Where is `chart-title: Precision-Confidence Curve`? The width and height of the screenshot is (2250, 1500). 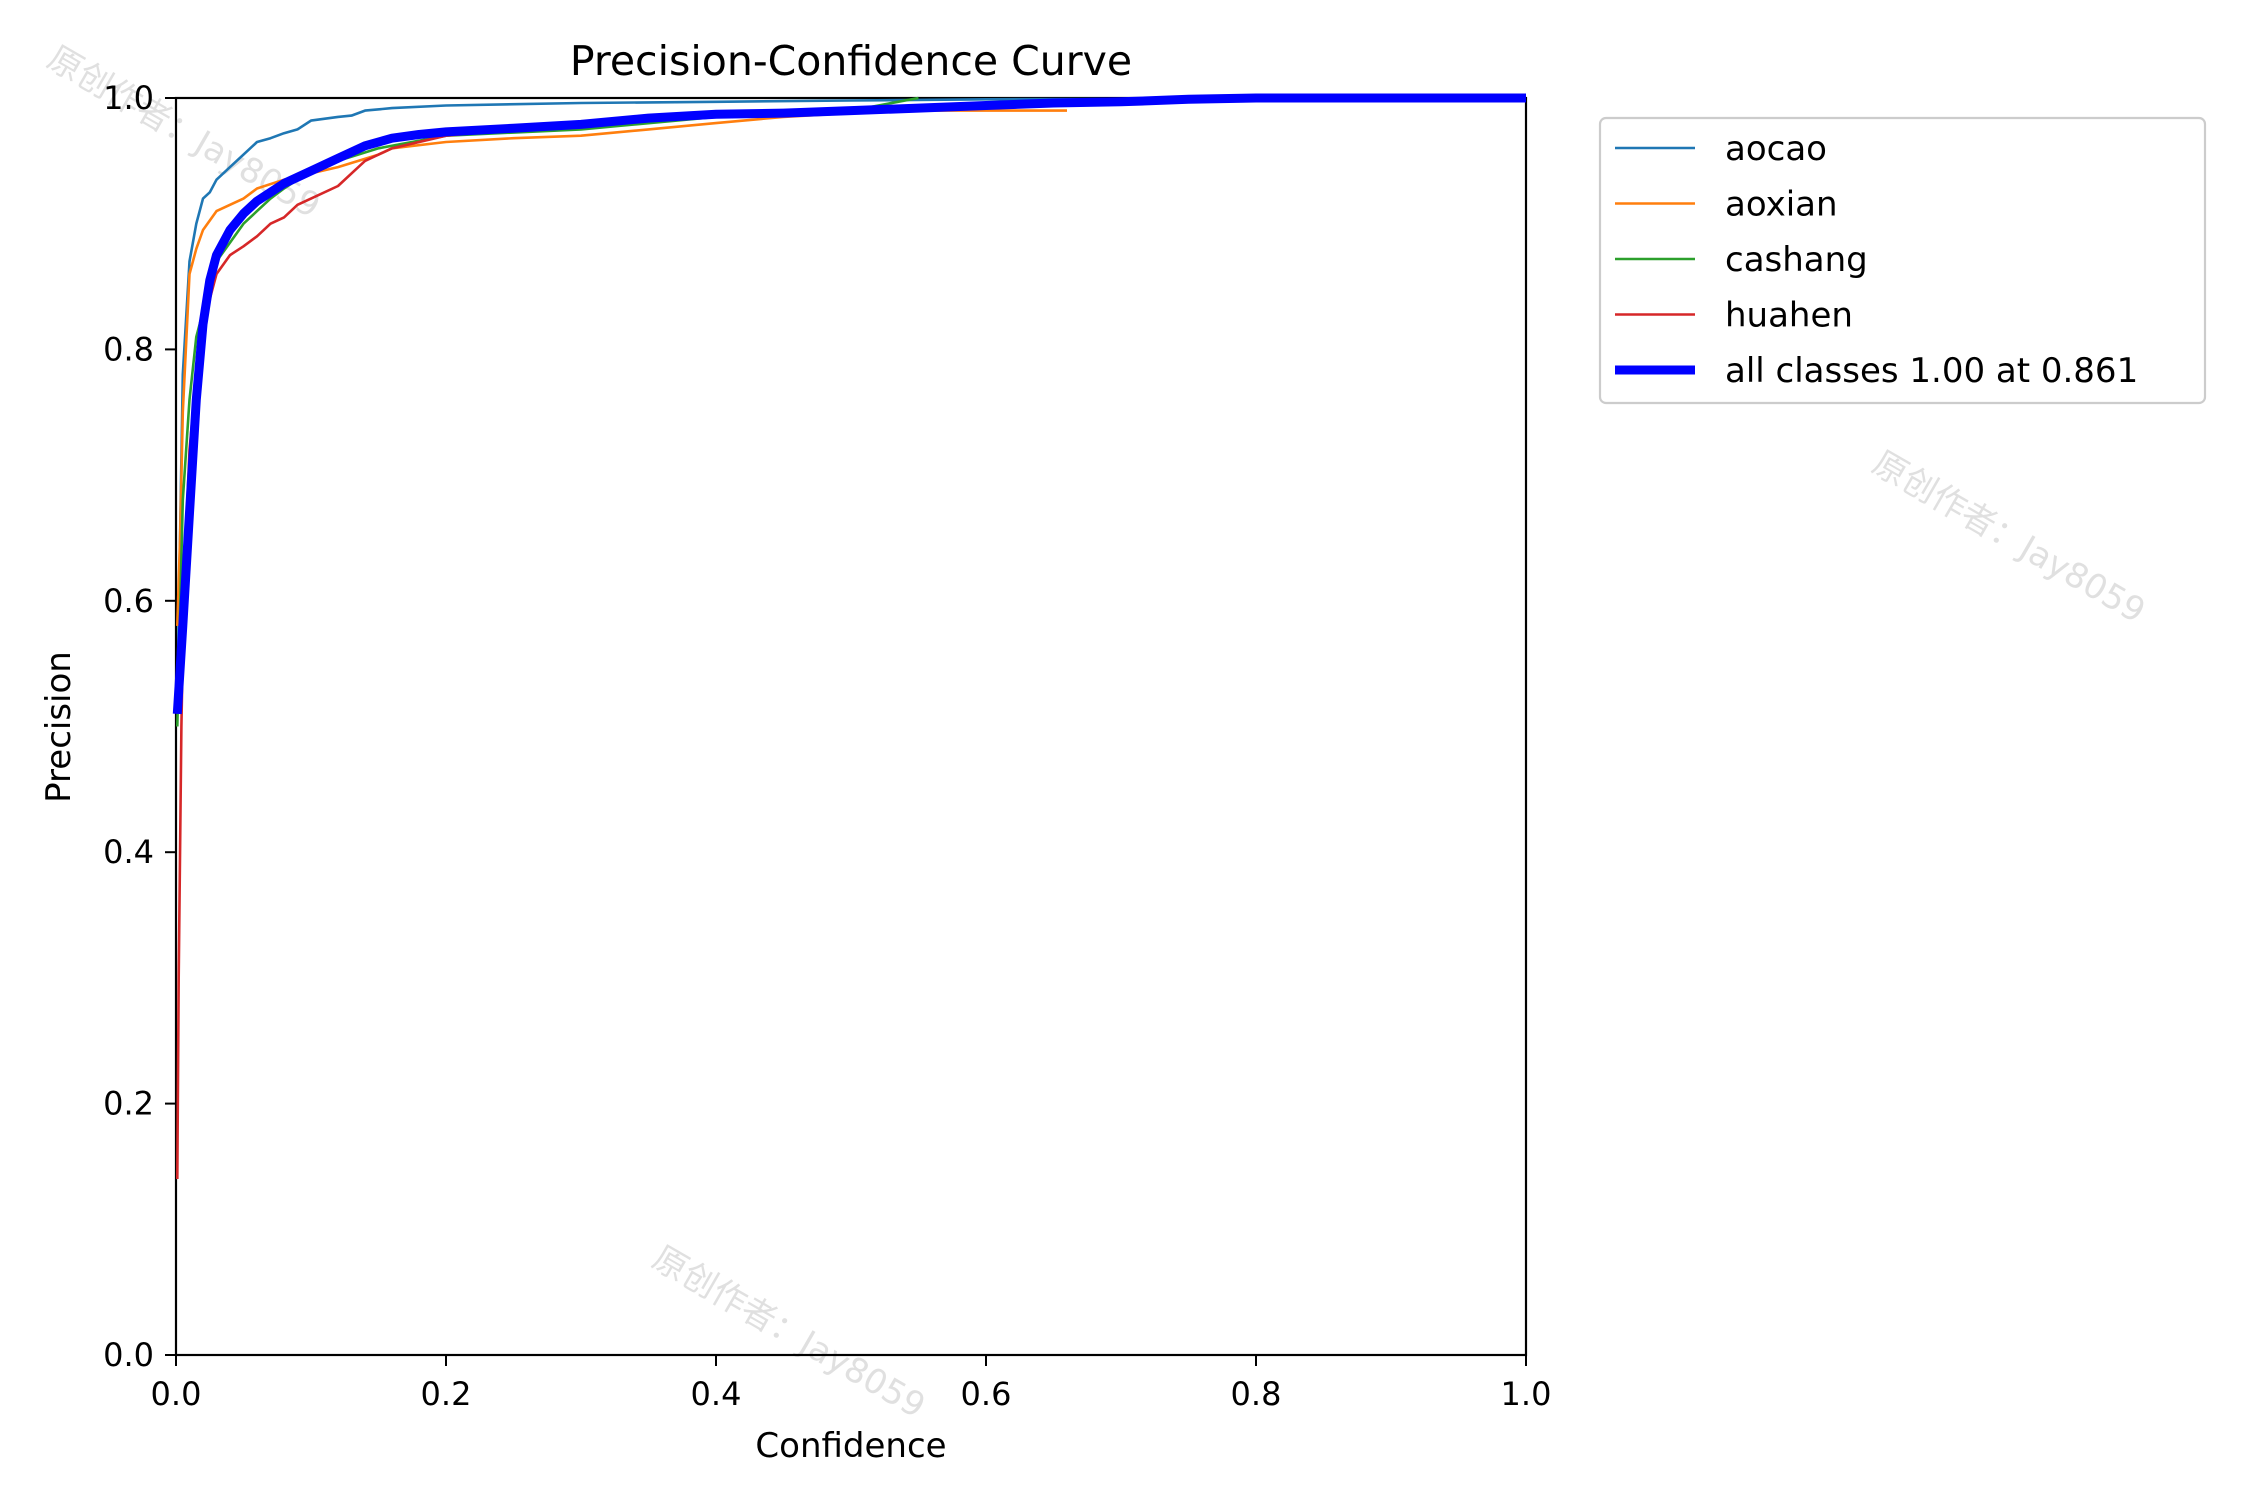 chart-title: Precision-Confidence Curve is located at coordinates (851, 61).